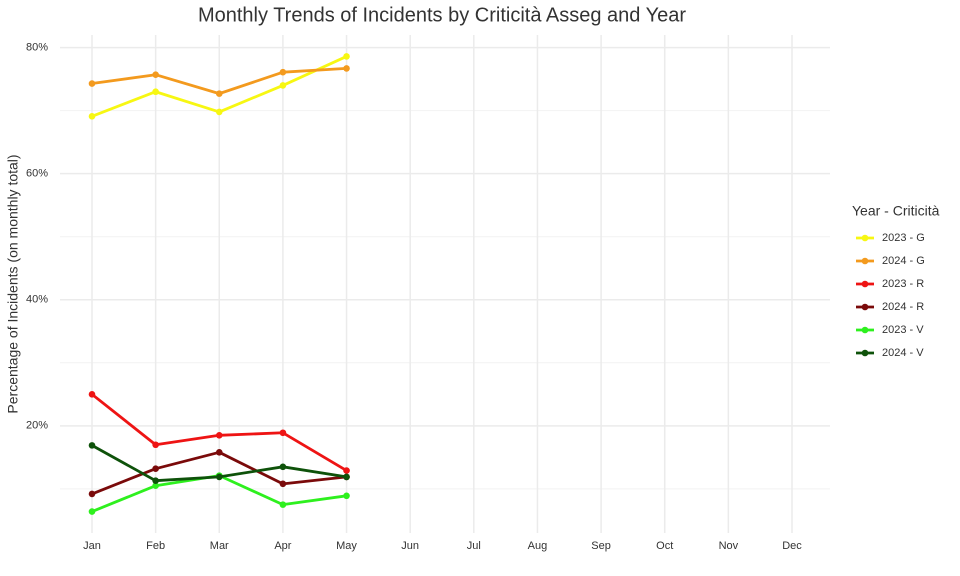 The height and width of the screenshot is (576, 960). I want to click on legend-label: 2024 - V, so click(903, 353).